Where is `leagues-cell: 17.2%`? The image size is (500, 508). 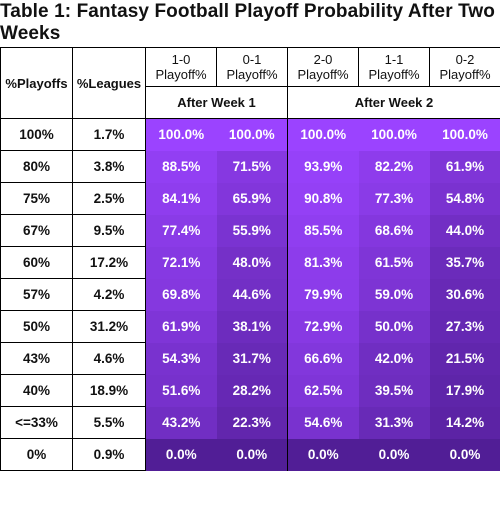 leagues-cell: 17.2% is located at coordinates (109, 262).